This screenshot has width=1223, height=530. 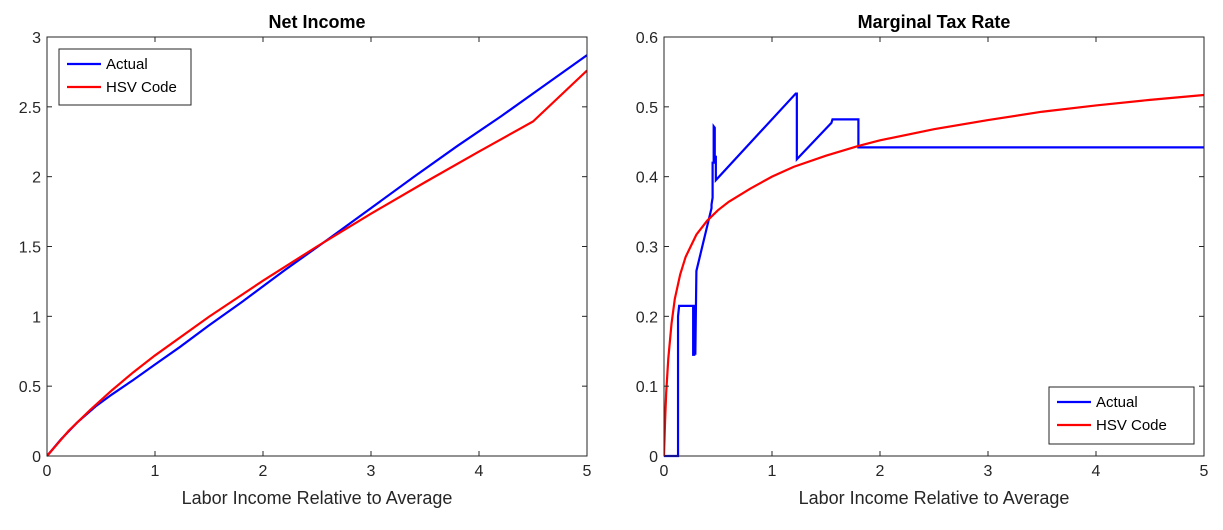 What do you see at coordinates (30, 108) in the screenshot?
I see `y-tick-label: 2.5` at bounding box center [30, 108].